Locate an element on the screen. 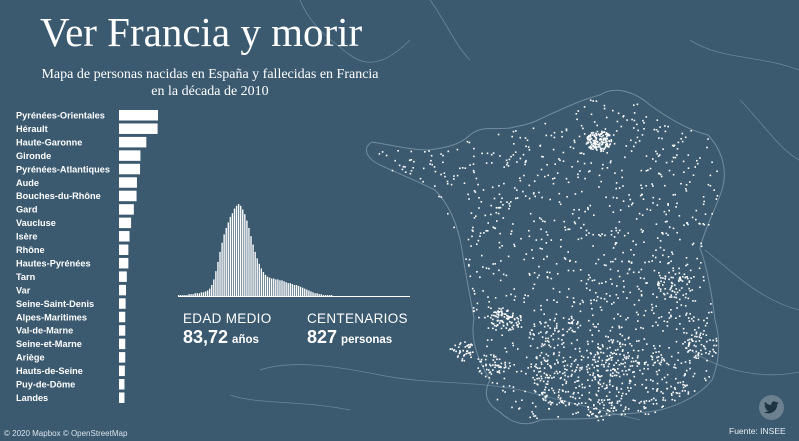 This screenshot has height=441, width=799. twitter-share-button is located at coordinates (771, 407).